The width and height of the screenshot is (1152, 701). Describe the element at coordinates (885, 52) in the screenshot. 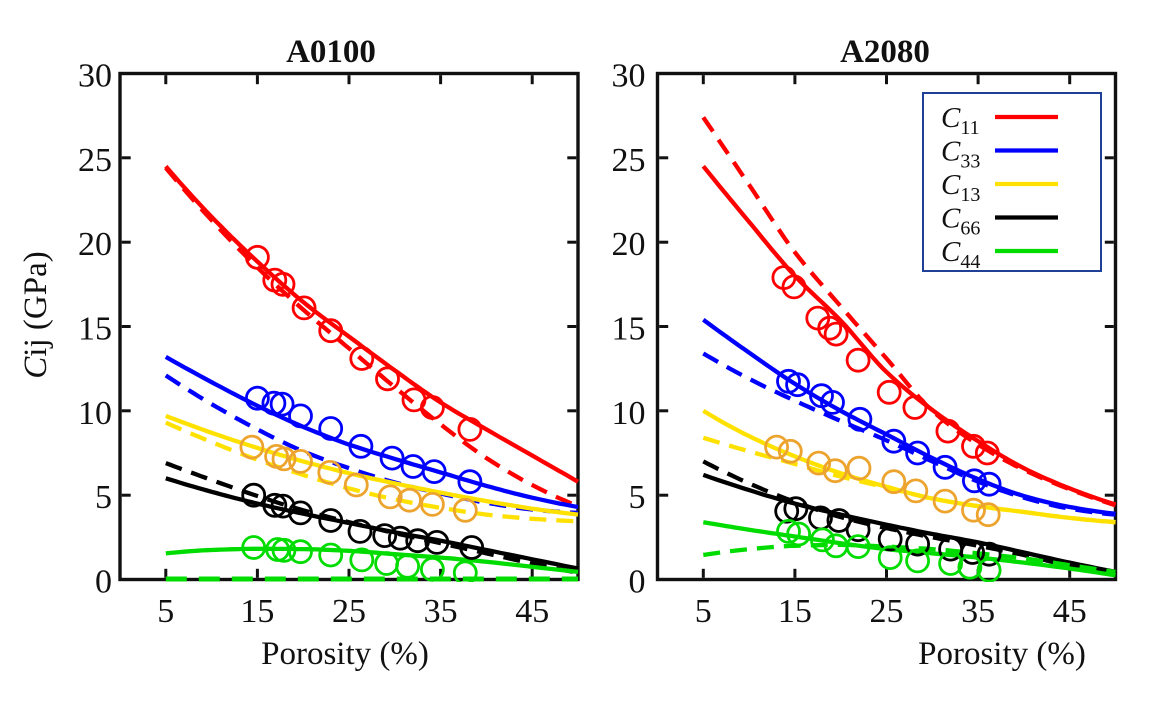

I see `svg-text: A2080` at that location.